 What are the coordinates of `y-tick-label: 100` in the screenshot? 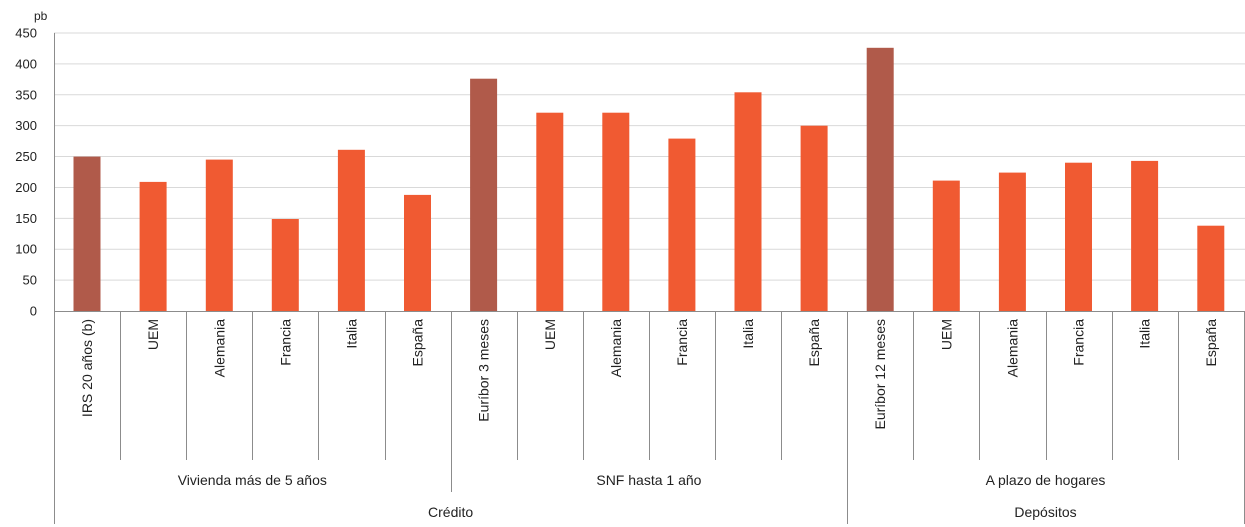 It's located at (26, 249).